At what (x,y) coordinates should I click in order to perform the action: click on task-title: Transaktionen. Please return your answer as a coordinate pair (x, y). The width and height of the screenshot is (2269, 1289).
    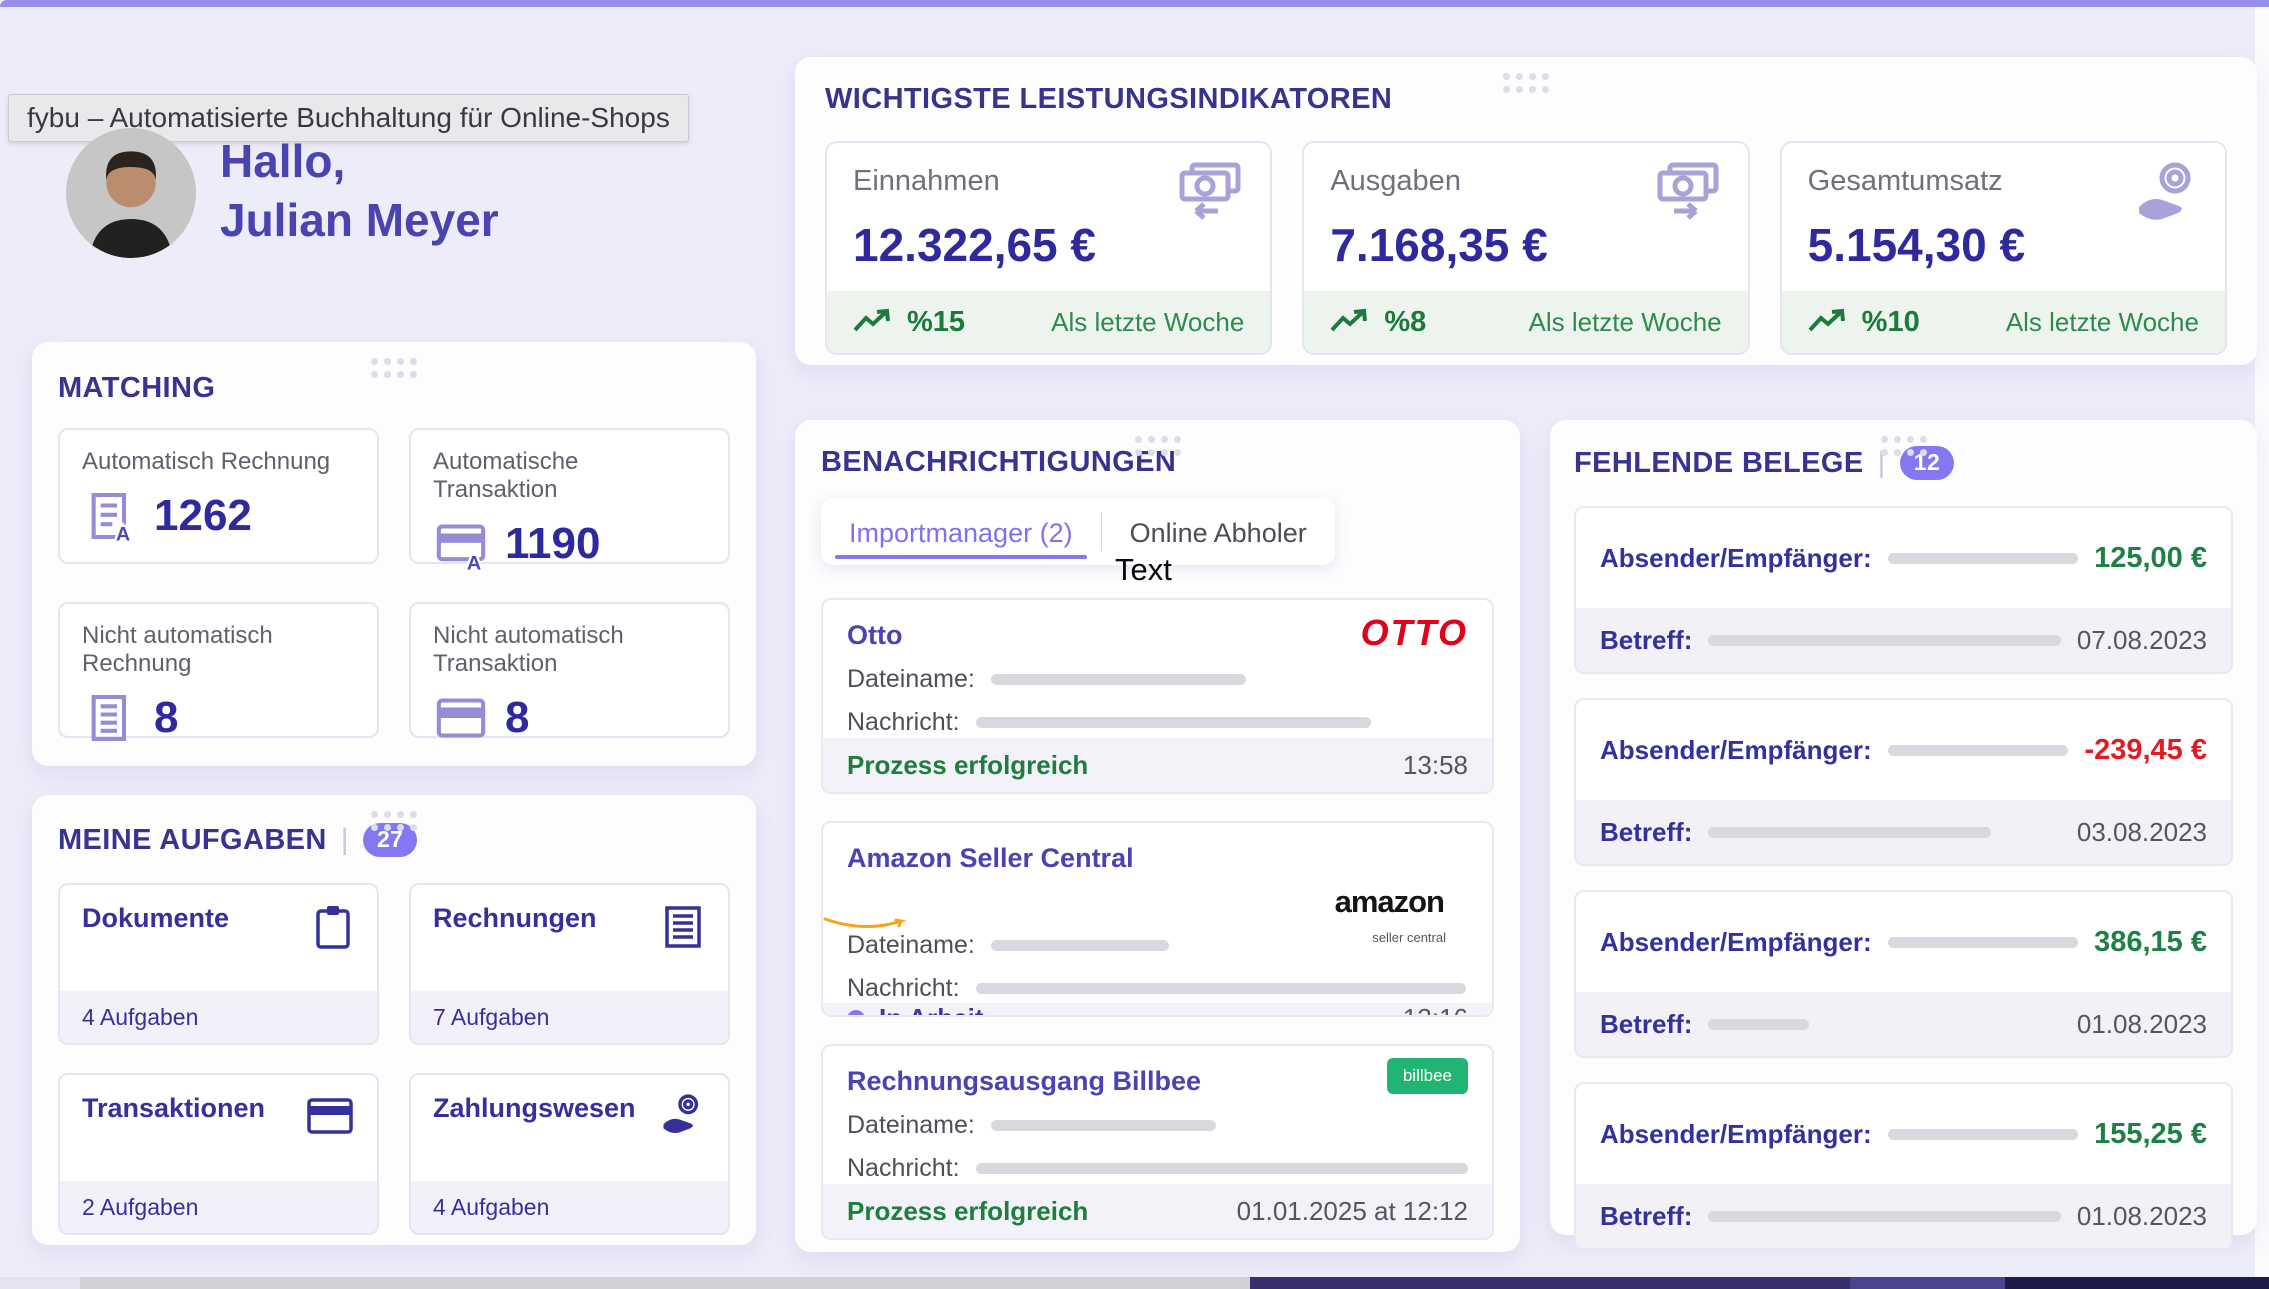
    Looking at the image, I should click on (174, 1108).